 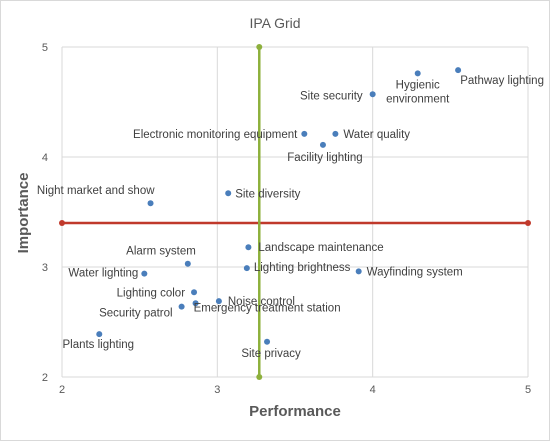 What do you see at coordinates (302, 268) in the screenshot?
I see `data-label: Lighting brightness` at bounding box center [302, 268].